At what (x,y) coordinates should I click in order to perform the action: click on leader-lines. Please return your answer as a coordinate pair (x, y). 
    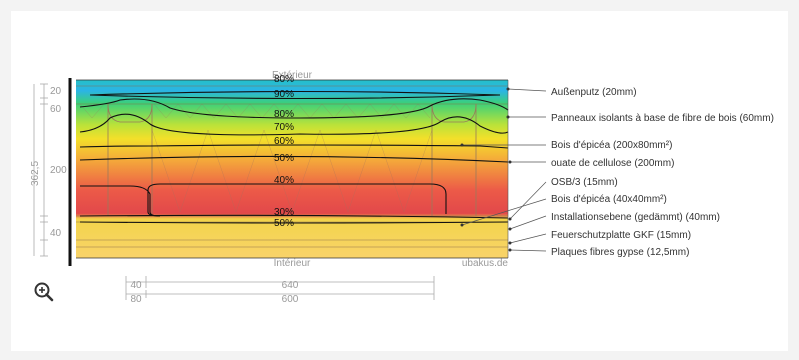
    Looking at the image, I should click on (504, 170).